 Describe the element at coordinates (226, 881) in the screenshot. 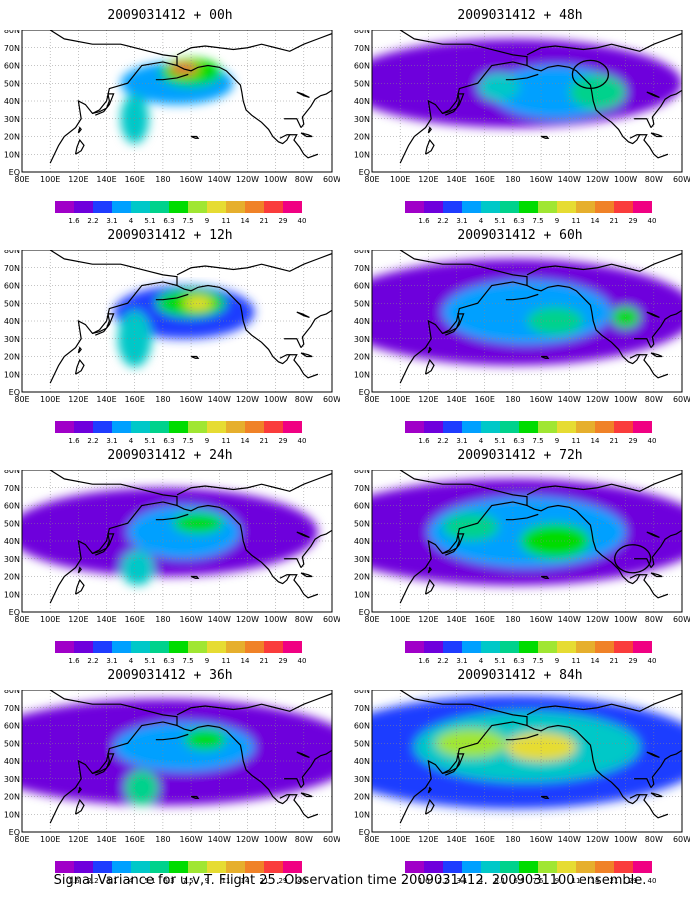

I see `colorbar-label: 11` at that location.